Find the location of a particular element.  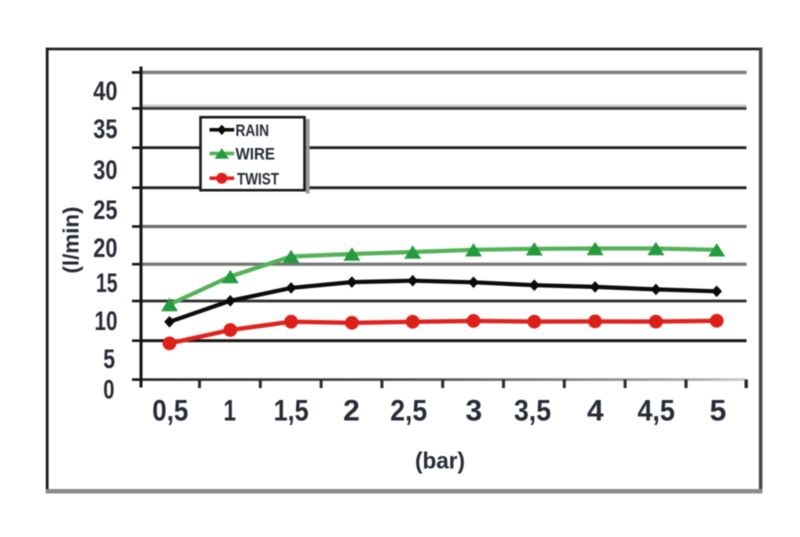

svg-text: 3,5 is located at coordinates (532, 411).